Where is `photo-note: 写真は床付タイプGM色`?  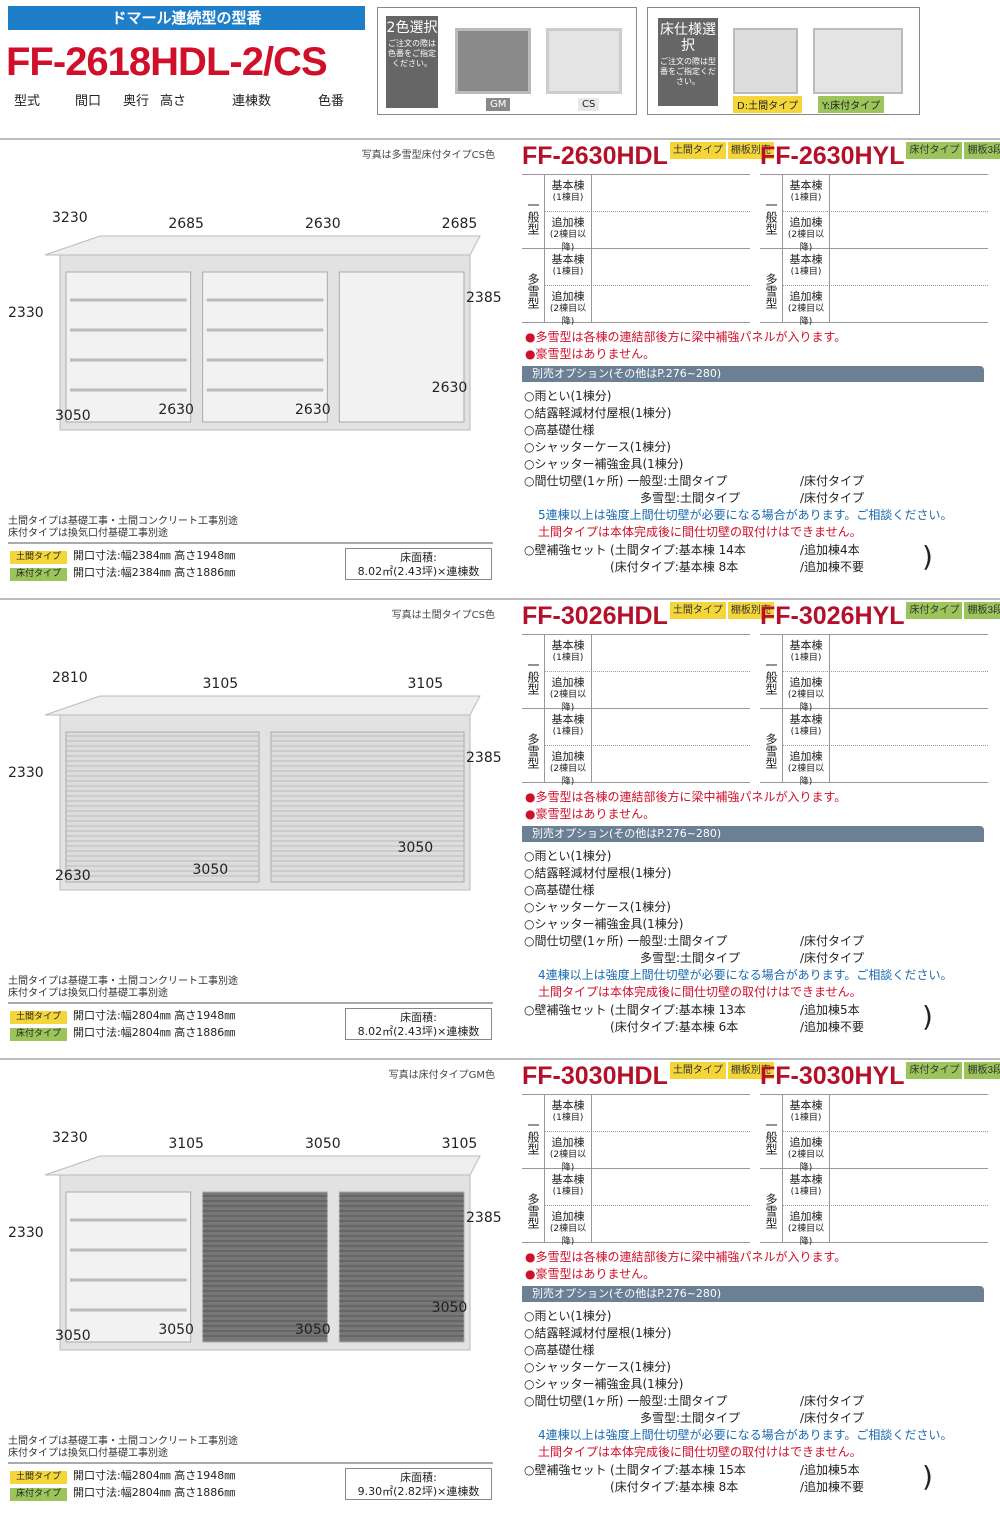
photo-note: 写真は床付タイプGM色 is located at coordinates (441, 1075).